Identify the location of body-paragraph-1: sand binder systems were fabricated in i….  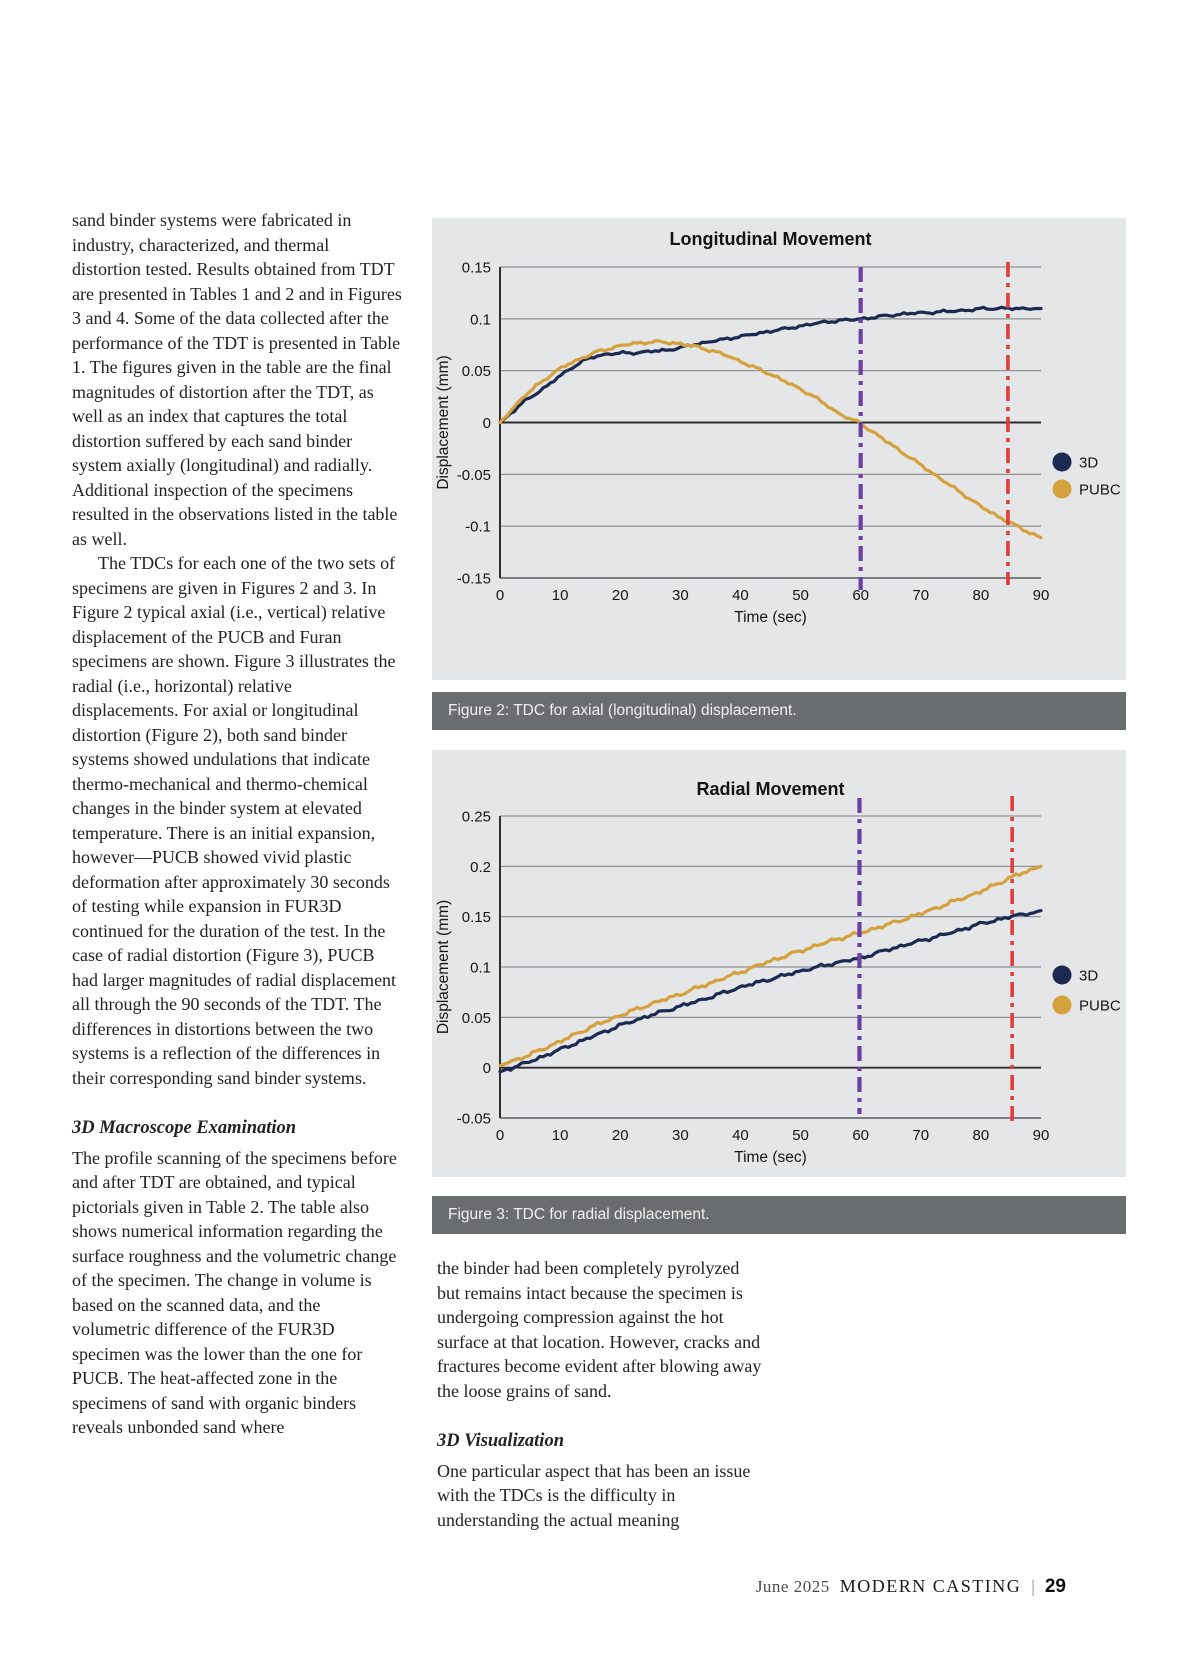
(237, 379).